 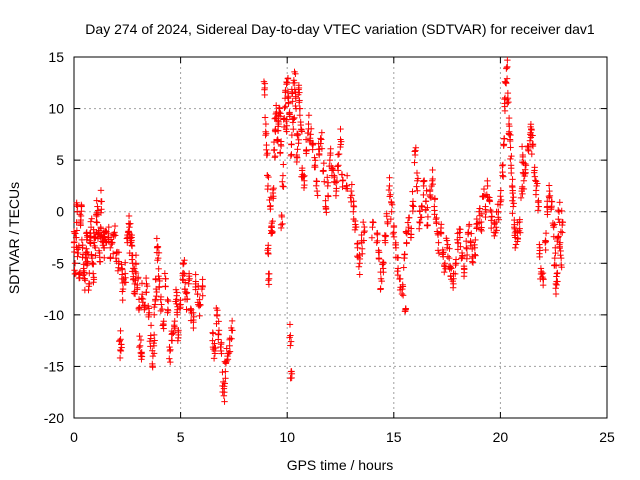 What do you see at coordinates (54, 237) in the screenshot?
I see `y-tick-labels: -20 -15 -10 -5 0 5 10 15` at bounding box center [54, 237].